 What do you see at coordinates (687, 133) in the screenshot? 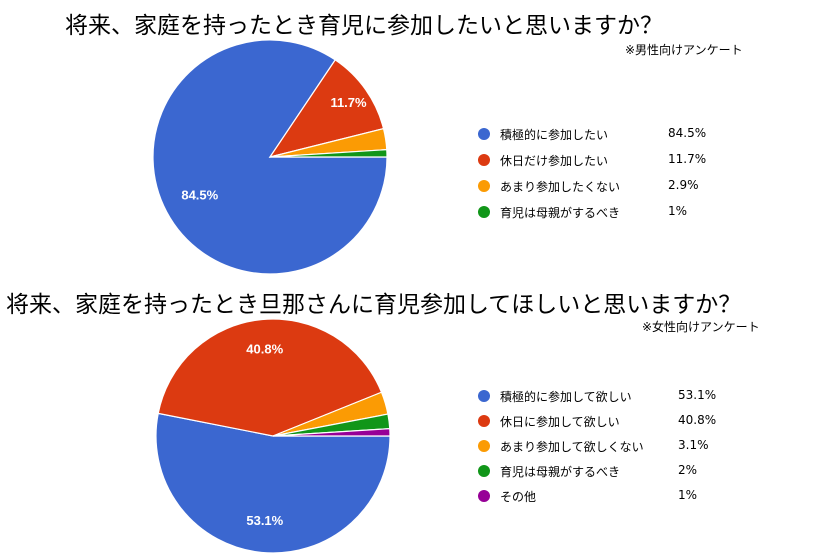
I see `legend-value: 84.5%` at bounding box center [687, 133].